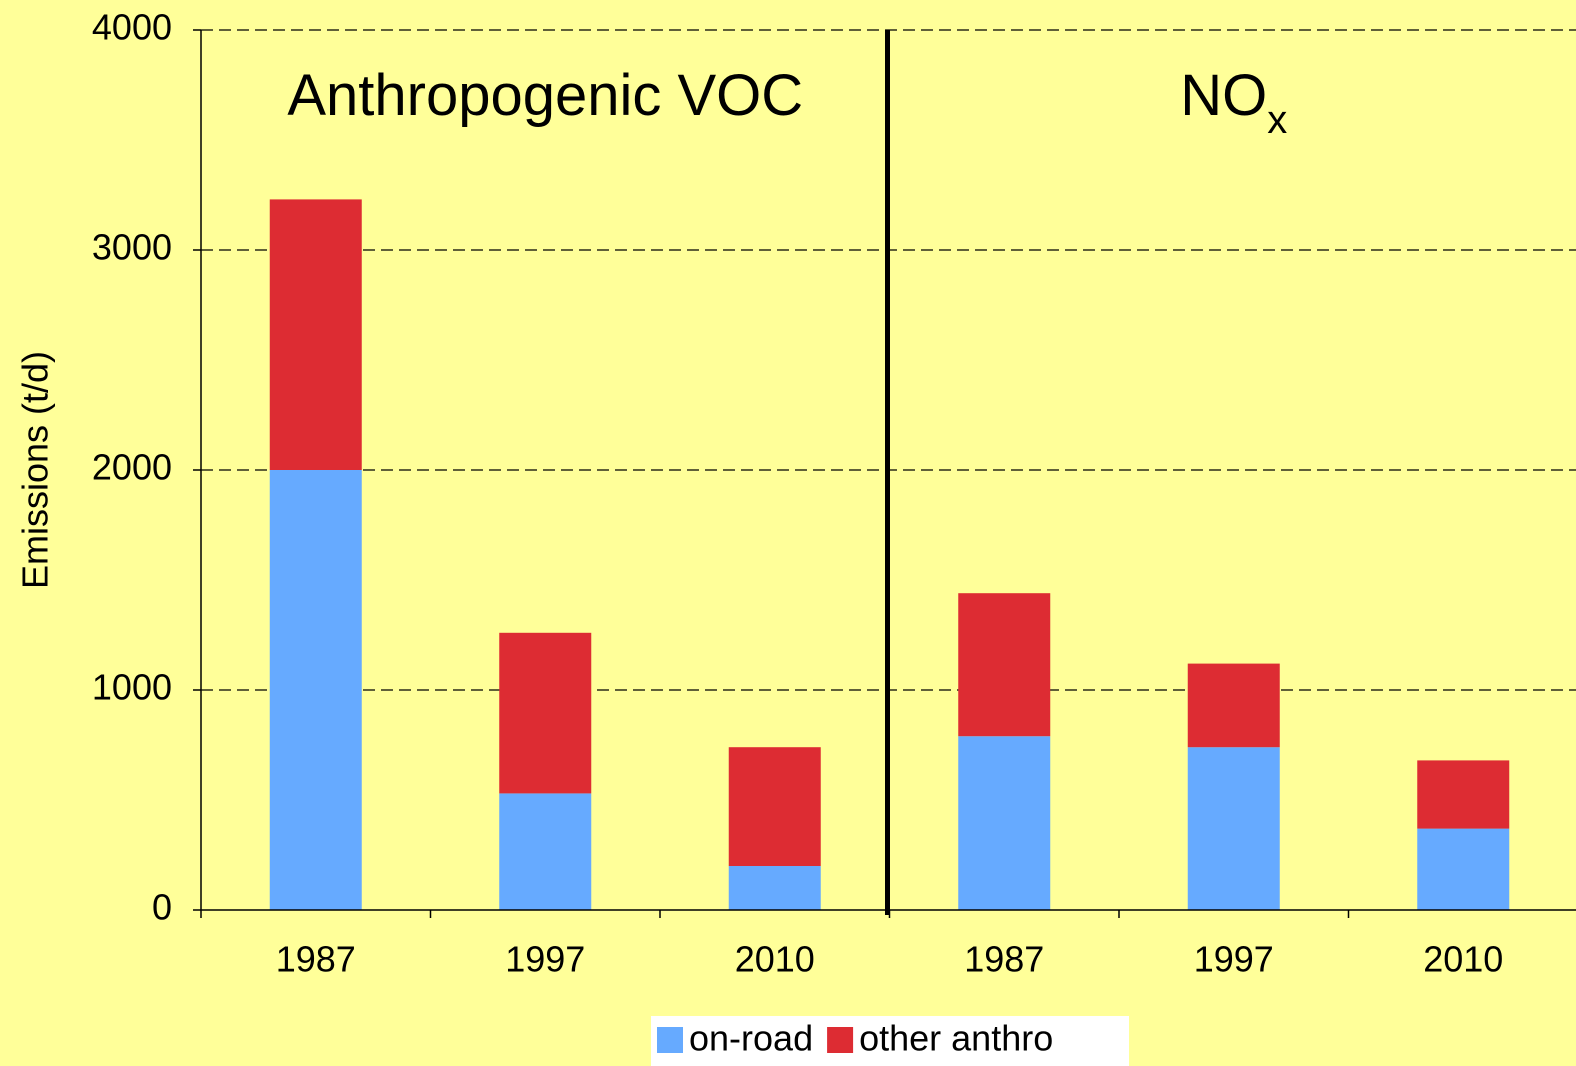 This screenshot has width=1576, height=1066. I want to click on group-label: Anthropogenic VOC, so click(545, 95).